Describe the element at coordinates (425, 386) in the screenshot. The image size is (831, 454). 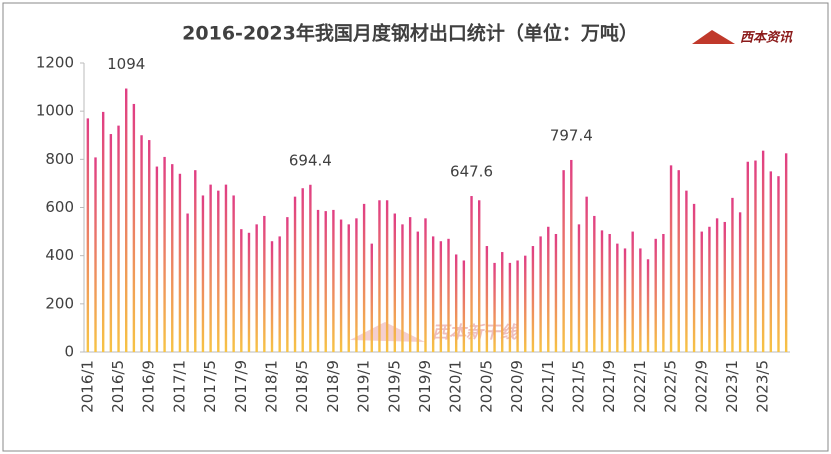
I see `x-tick-label: 2019/9` at that location.